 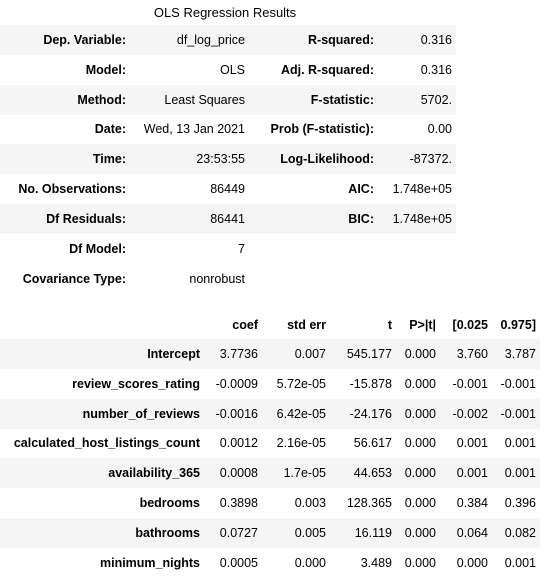 I want to click on std-err-cell: 6.42e-05, so click(x=296, y=413).